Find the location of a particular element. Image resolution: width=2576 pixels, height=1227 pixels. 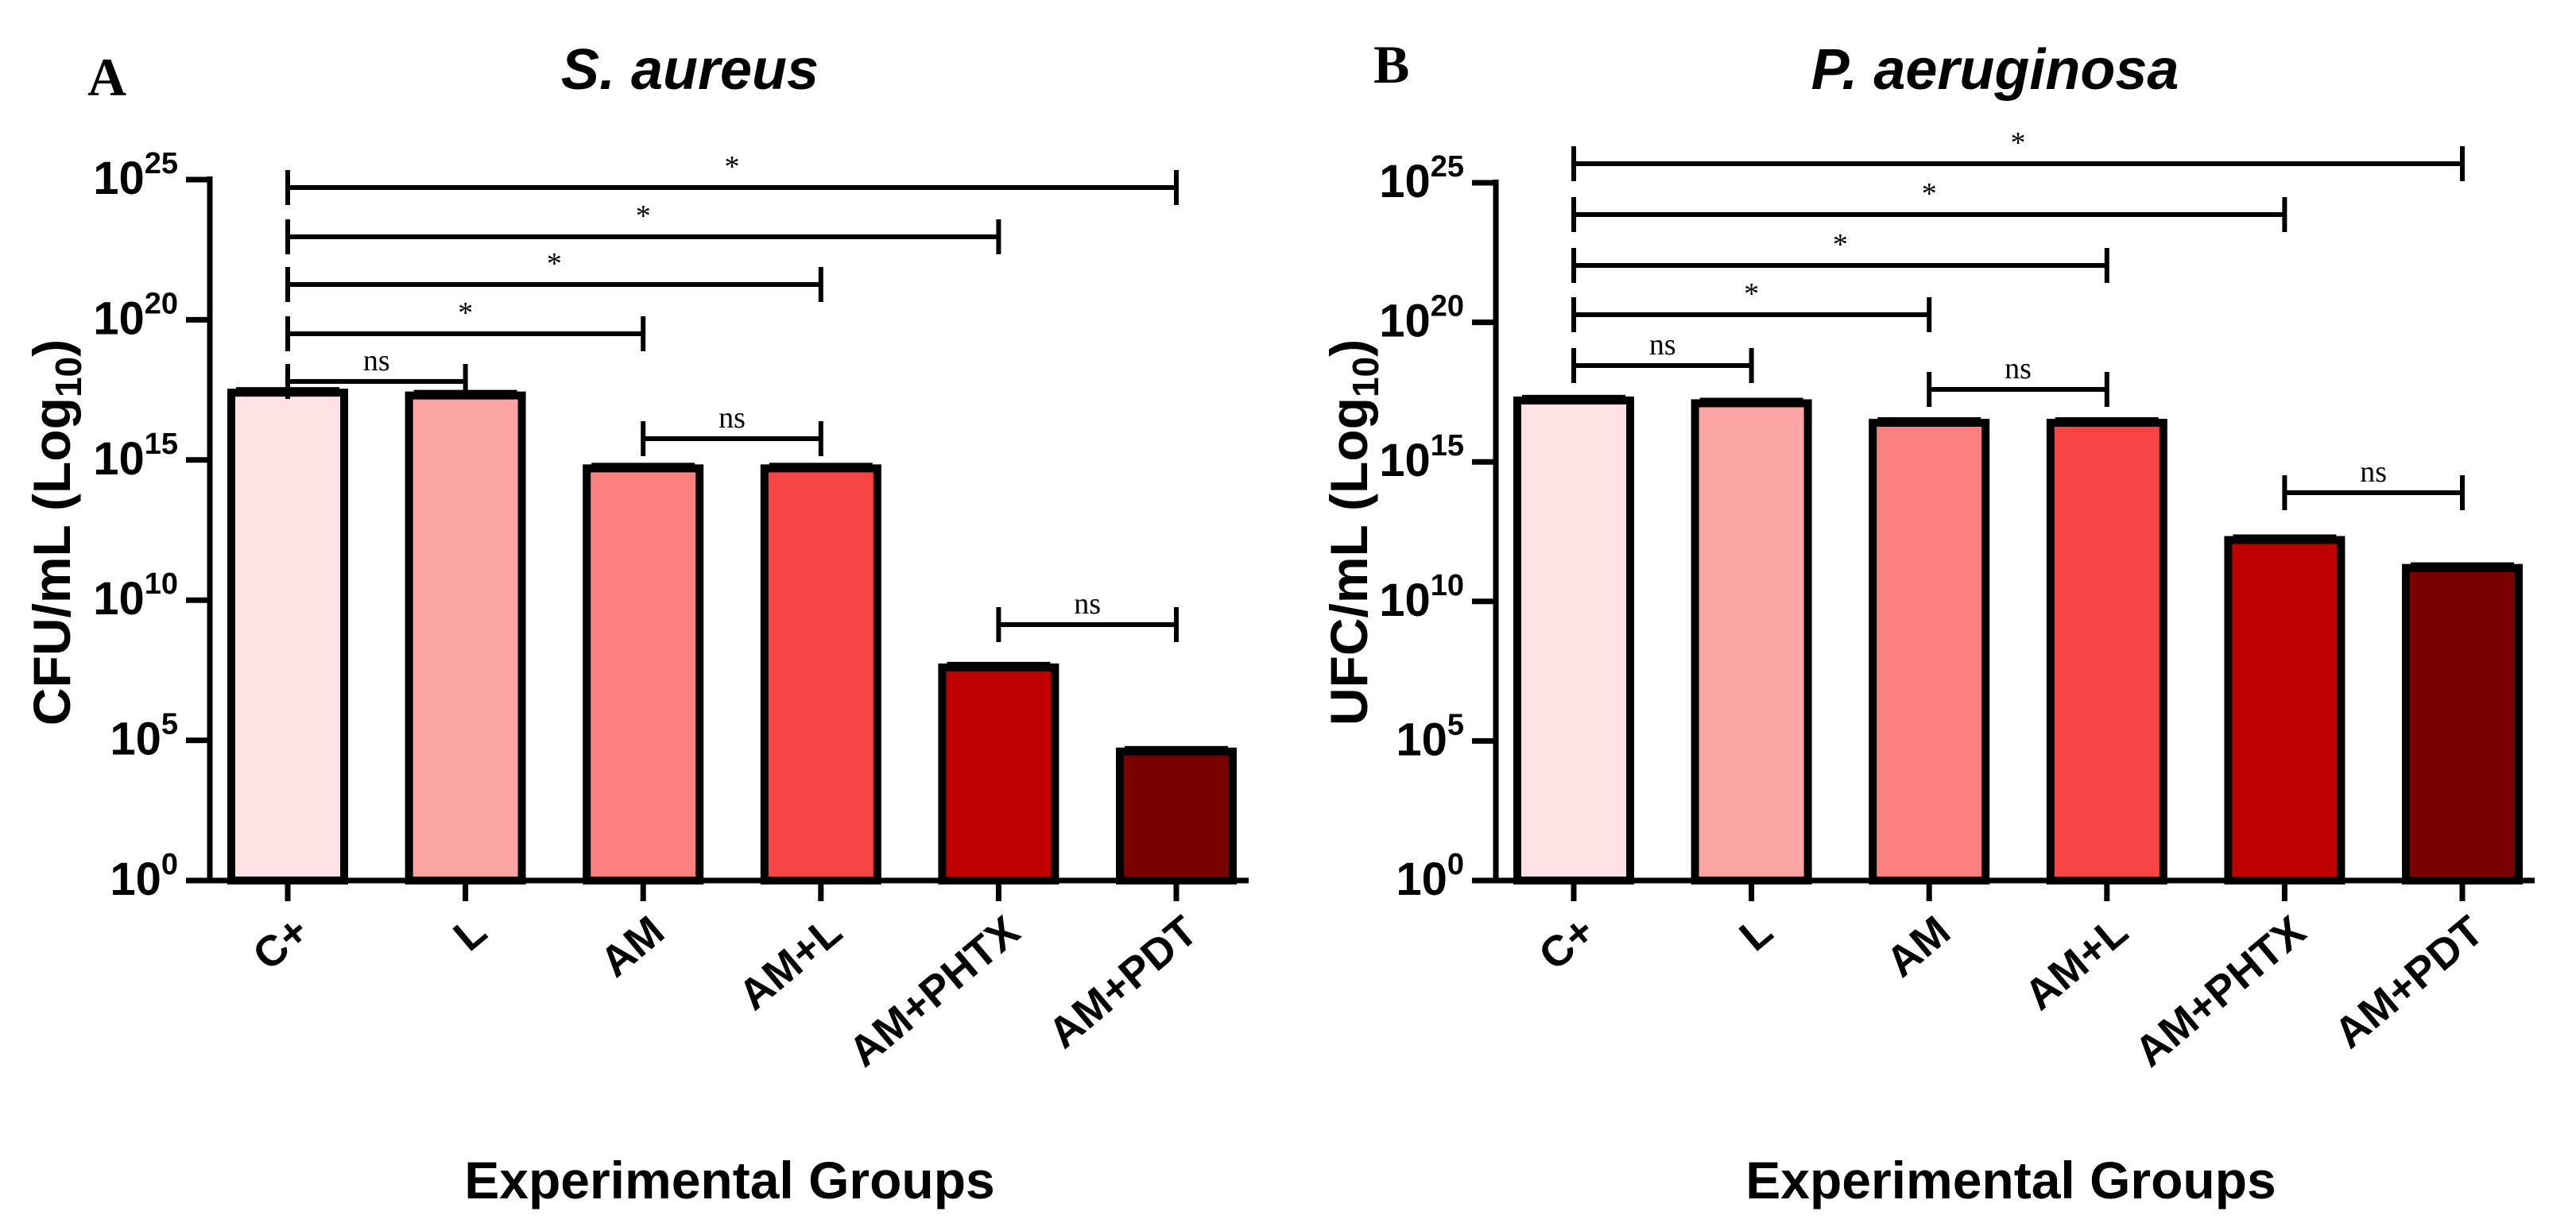

panel-letter: B is located at coordinates (1391, 64).